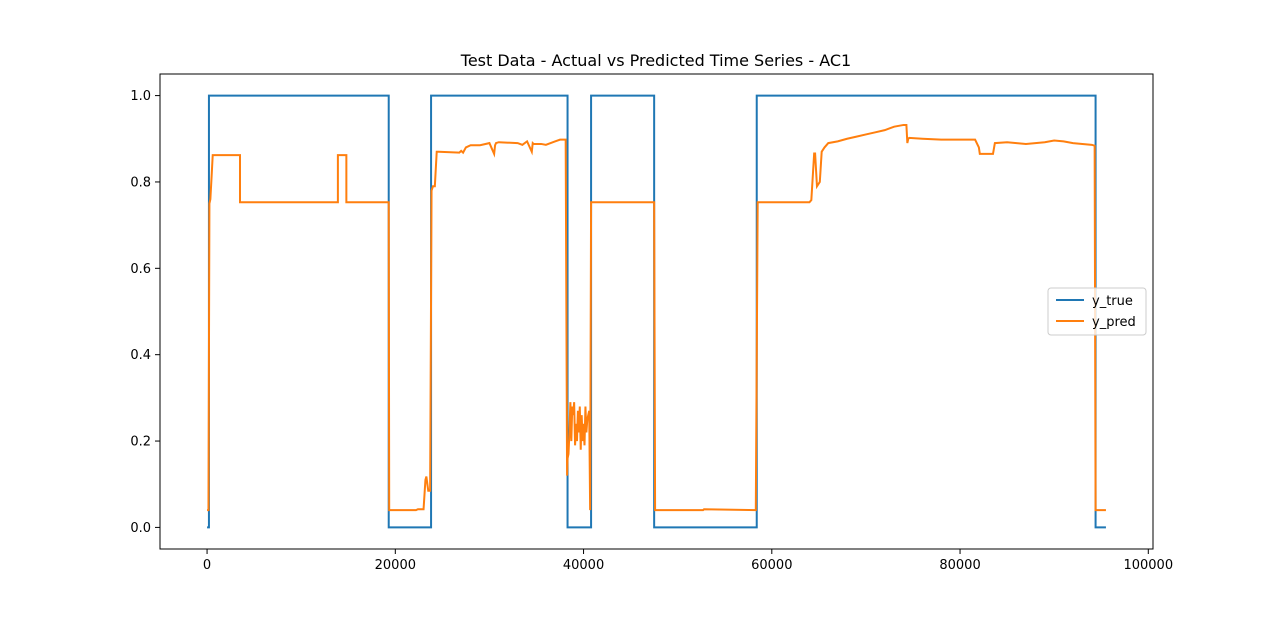 The image size is (1280, 617). I want to click on y-tick-label: 0.4, so click(140, 355).